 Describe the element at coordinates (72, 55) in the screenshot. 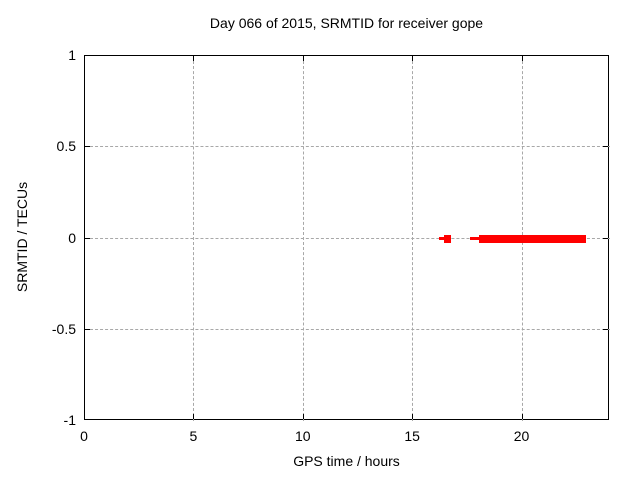

I see `y-tick-label: 1` at that location.